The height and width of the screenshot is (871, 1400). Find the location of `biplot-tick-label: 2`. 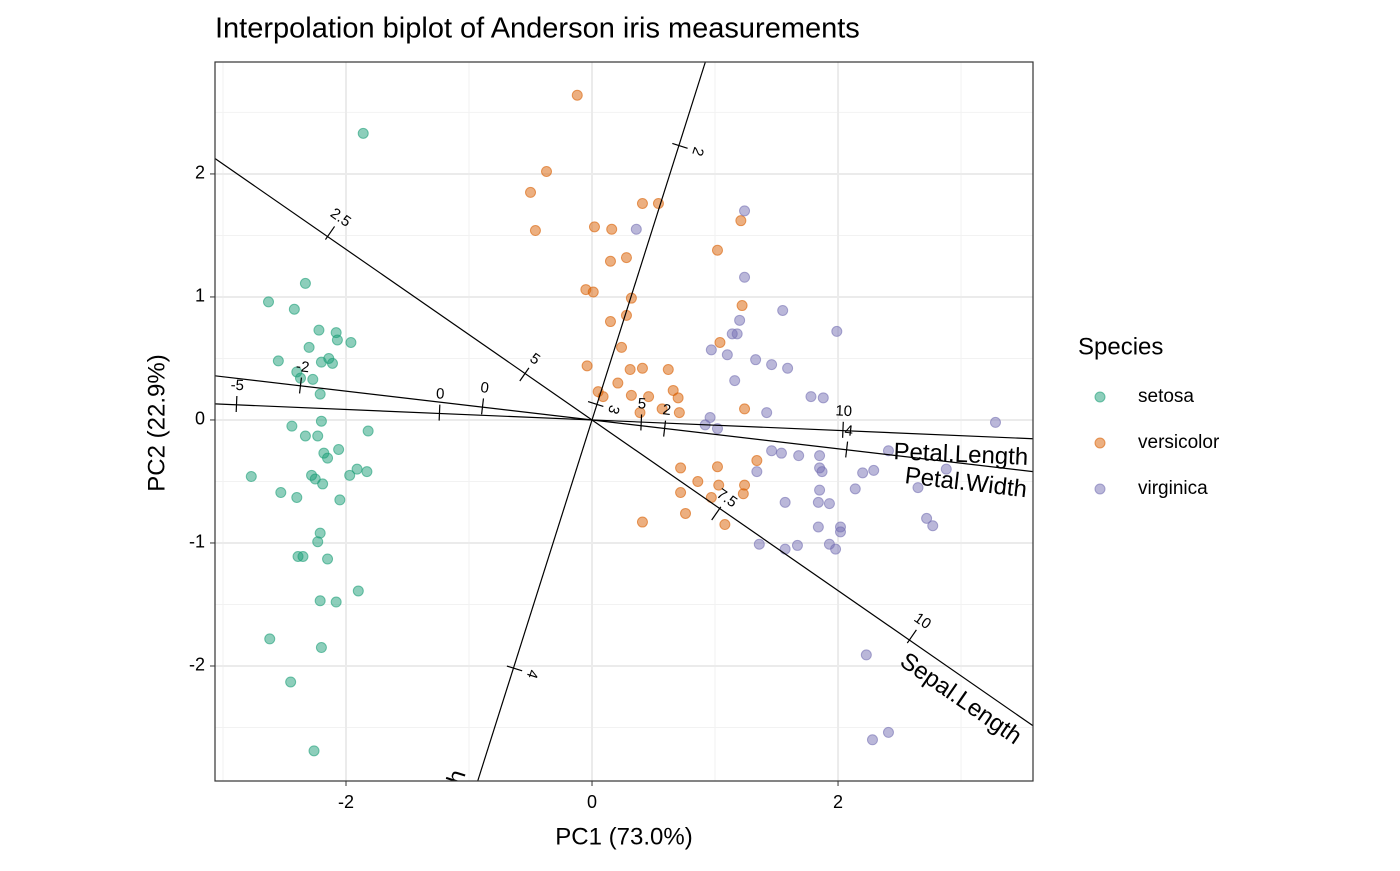

biplot-tick-label: 2 is located at coordinates (667, 410).